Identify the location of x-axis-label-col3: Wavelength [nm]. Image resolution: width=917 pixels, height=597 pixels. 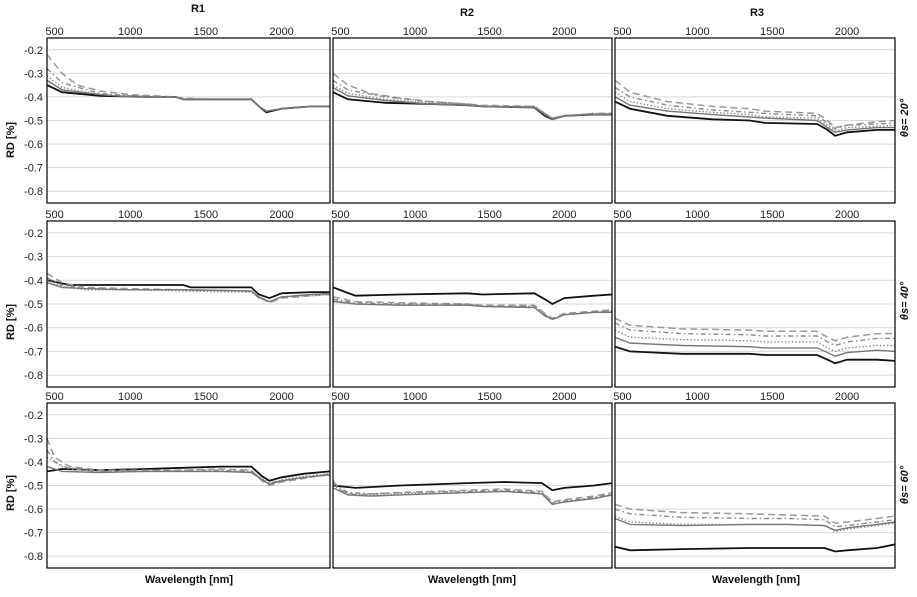
(756, 580).